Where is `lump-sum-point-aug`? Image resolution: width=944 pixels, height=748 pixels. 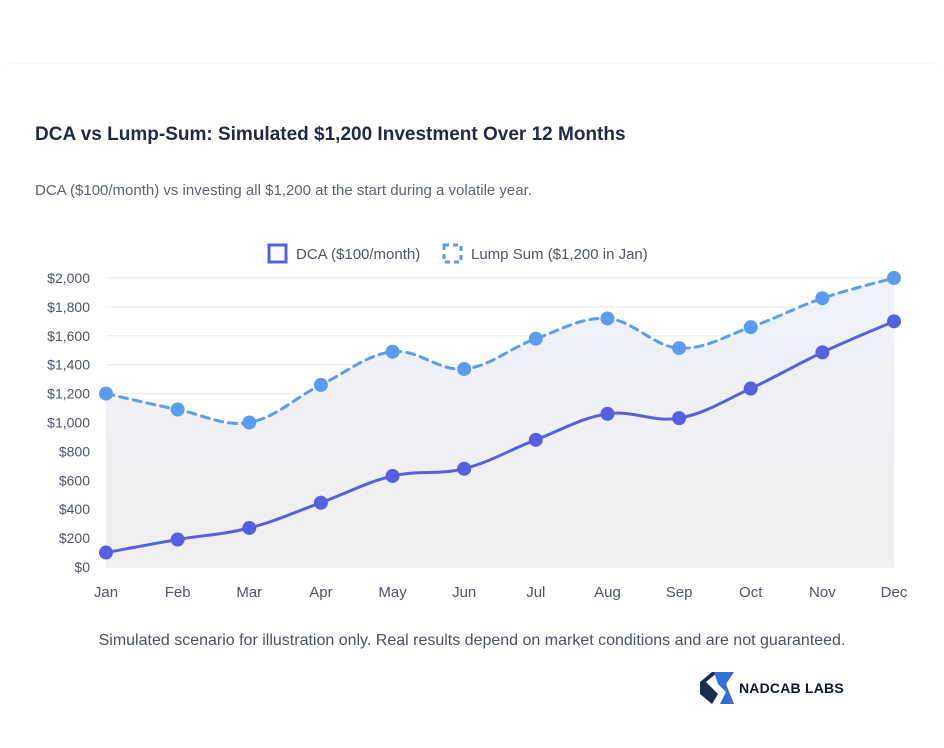 lump-sum-point-aug is located at coordinates (607, 318).